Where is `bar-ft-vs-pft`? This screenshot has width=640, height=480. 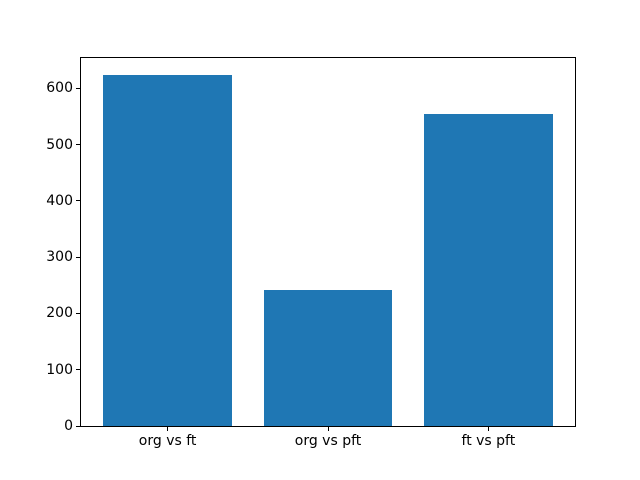
bar-ft-vs-pft is located at coordinates (488, 269).